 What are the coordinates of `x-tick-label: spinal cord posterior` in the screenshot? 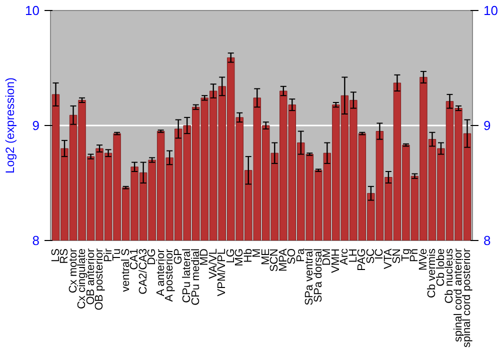 It's located at (467, 298).